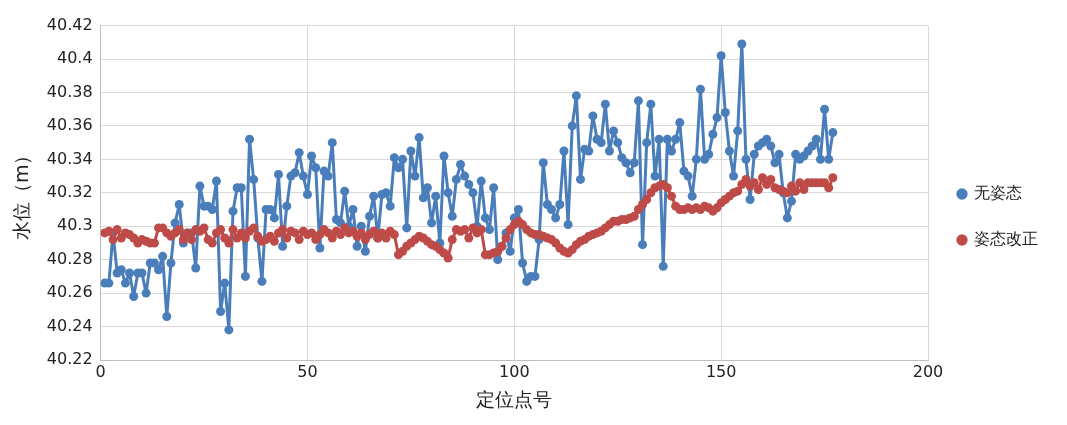  What do you see at coordinates (1006, 239) in the screenshot?
I see `legend-label: 姿态改正` at bounding box center [1006, 239].